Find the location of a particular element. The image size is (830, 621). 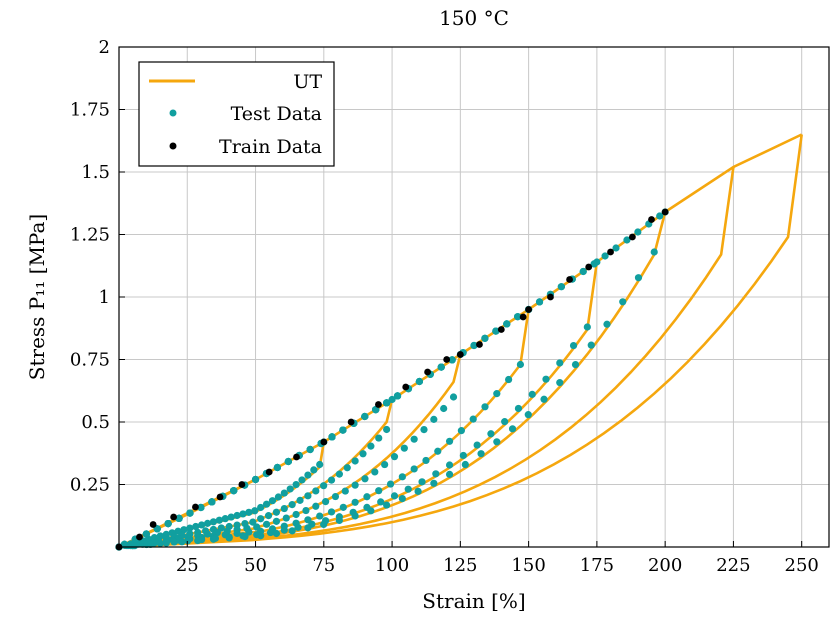

legend-test-swatch is located at coordinates (173, 113).